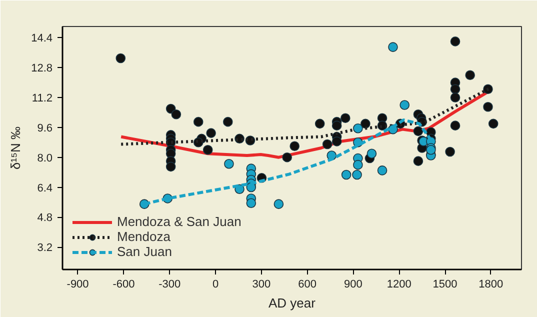  I want to click on y-tick-label: 6.4, so click(45, 188).